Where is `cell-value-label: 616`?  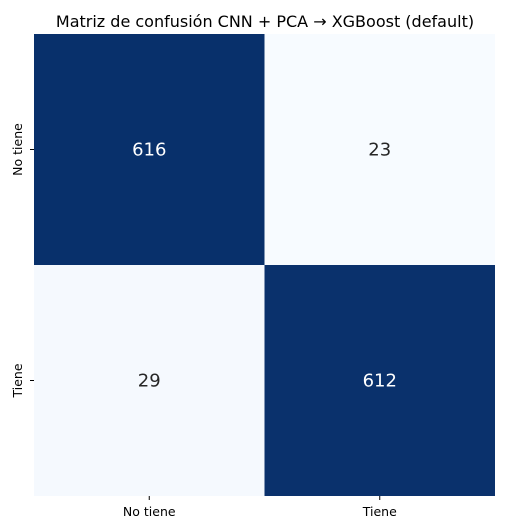
cell-value-label: 616 is located at coordinates (149, 150).